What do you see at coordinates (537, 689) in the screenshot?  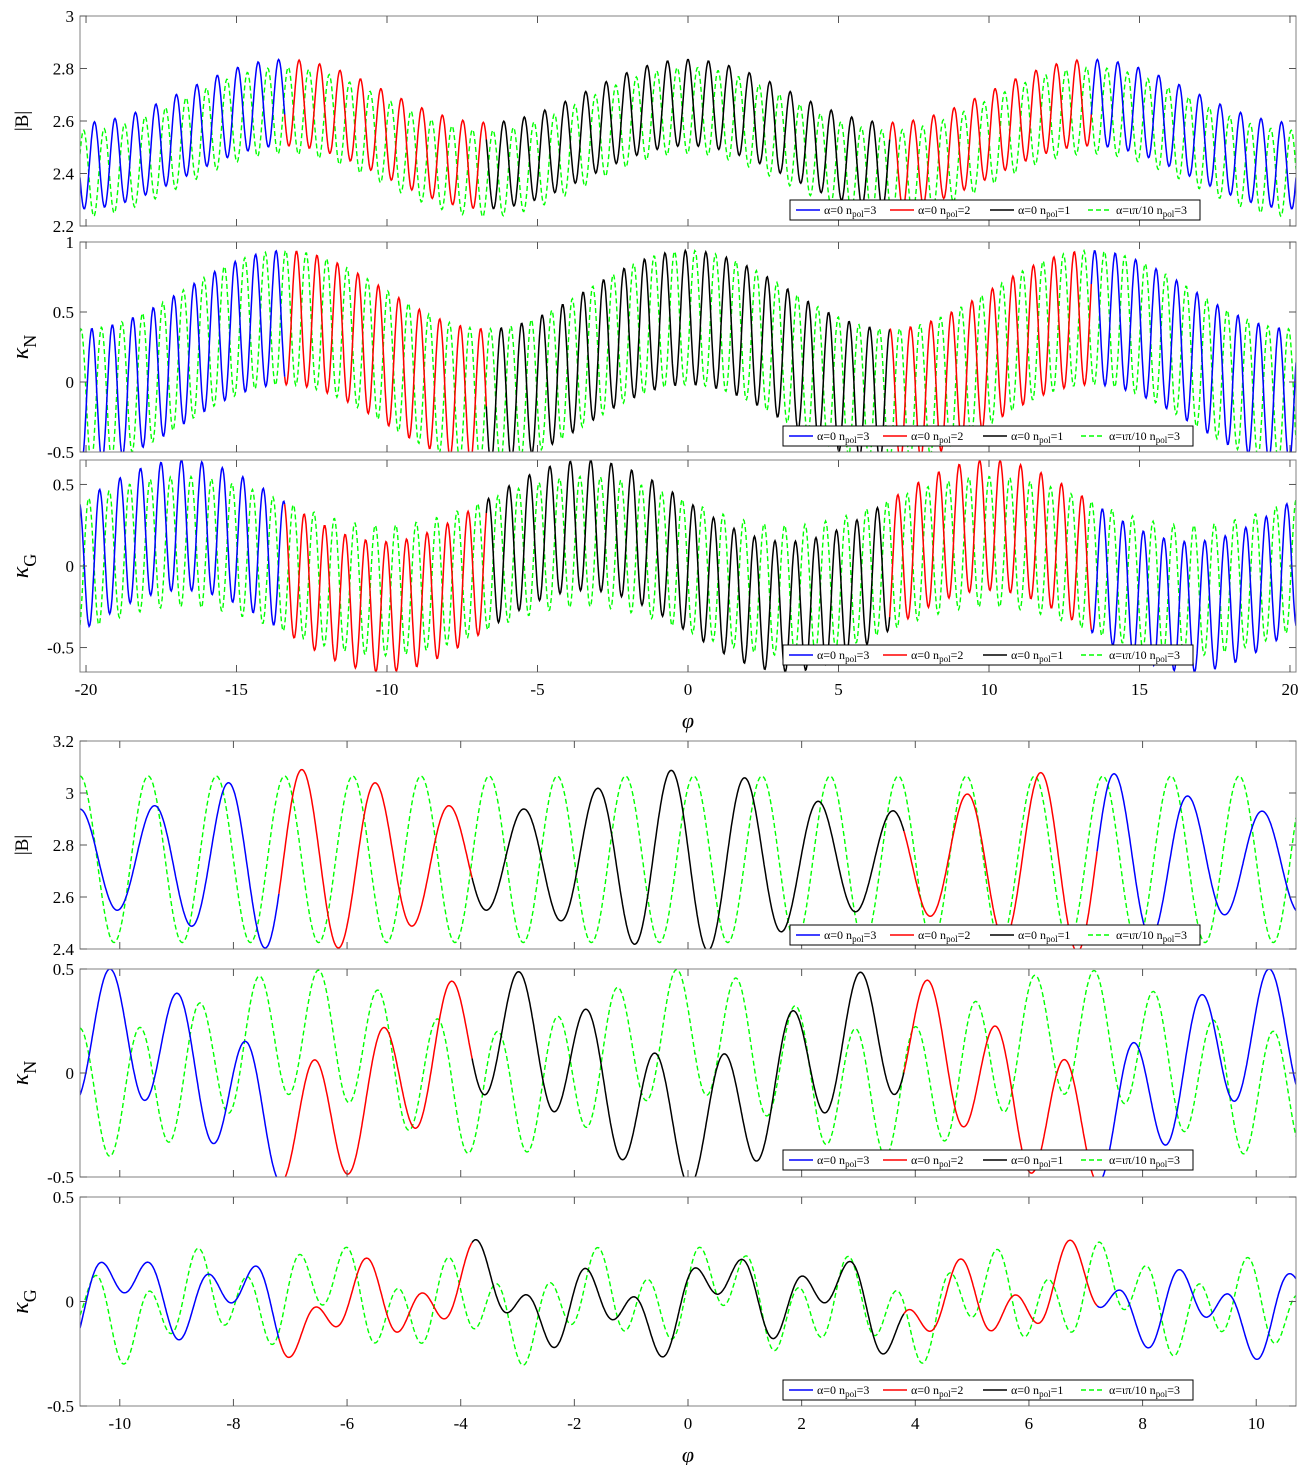 I see `xtick-label: -5` at bounding box center [537, 689].